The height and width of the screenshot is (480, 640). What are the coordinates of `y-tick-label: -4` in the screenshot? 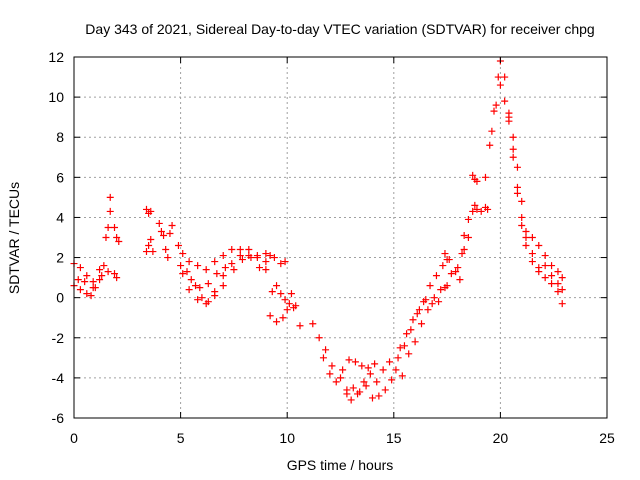 It's located at (58, 378).